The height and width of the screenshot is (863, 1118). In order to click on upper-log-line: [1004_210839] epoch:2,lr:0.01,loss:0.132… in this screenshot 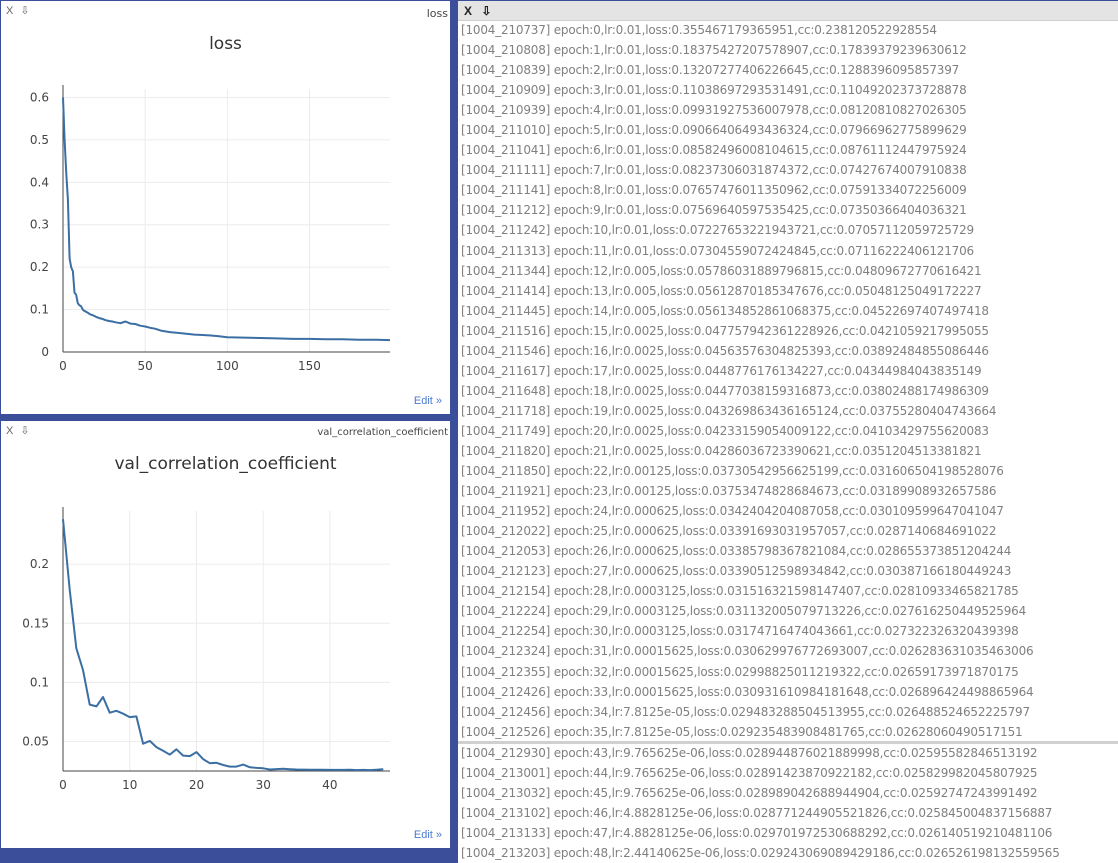, I will do `click(710, 70)`.